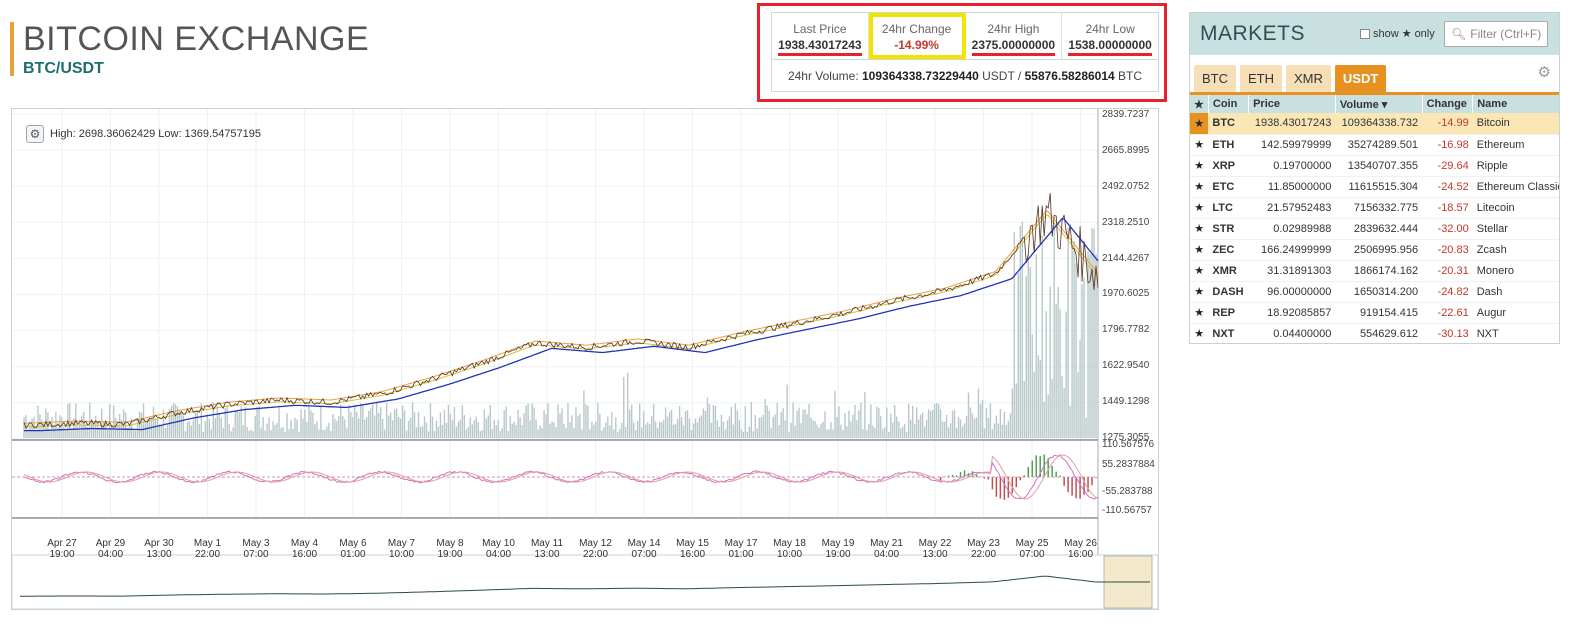  I want to click on filter-input: 🔍︎ Filter (Ctrl+F), so click(1496, 34).